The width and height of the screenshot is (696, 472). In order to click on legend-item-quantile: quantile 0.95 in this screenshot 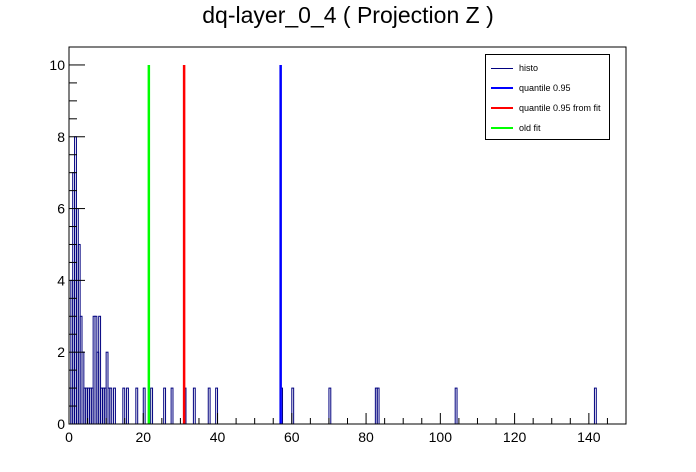, I will do `click(531, 88)`.